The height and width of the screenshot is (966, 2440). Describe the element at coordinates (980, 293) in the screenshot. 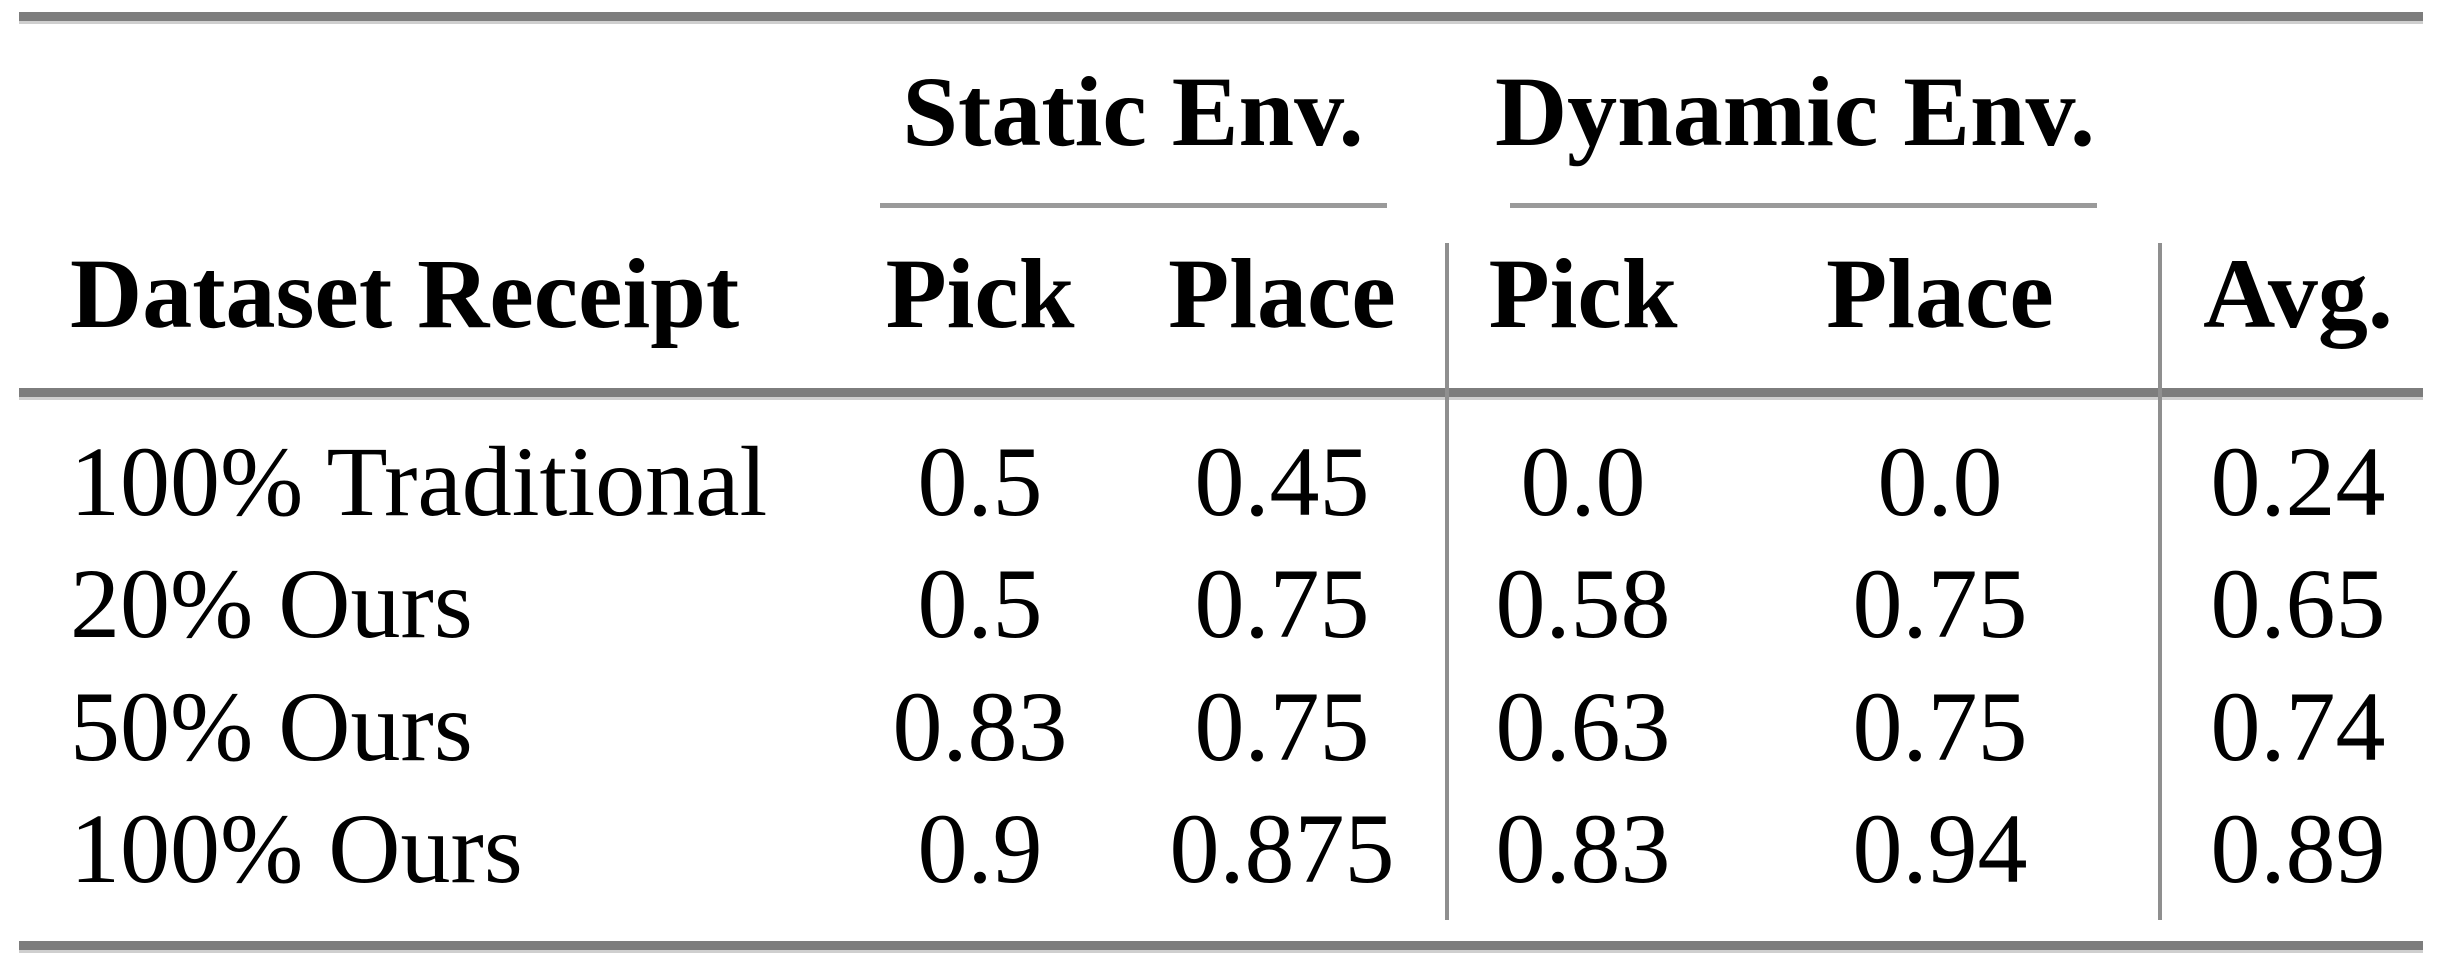

I see `column-header-static-pick: Pick` at that location.